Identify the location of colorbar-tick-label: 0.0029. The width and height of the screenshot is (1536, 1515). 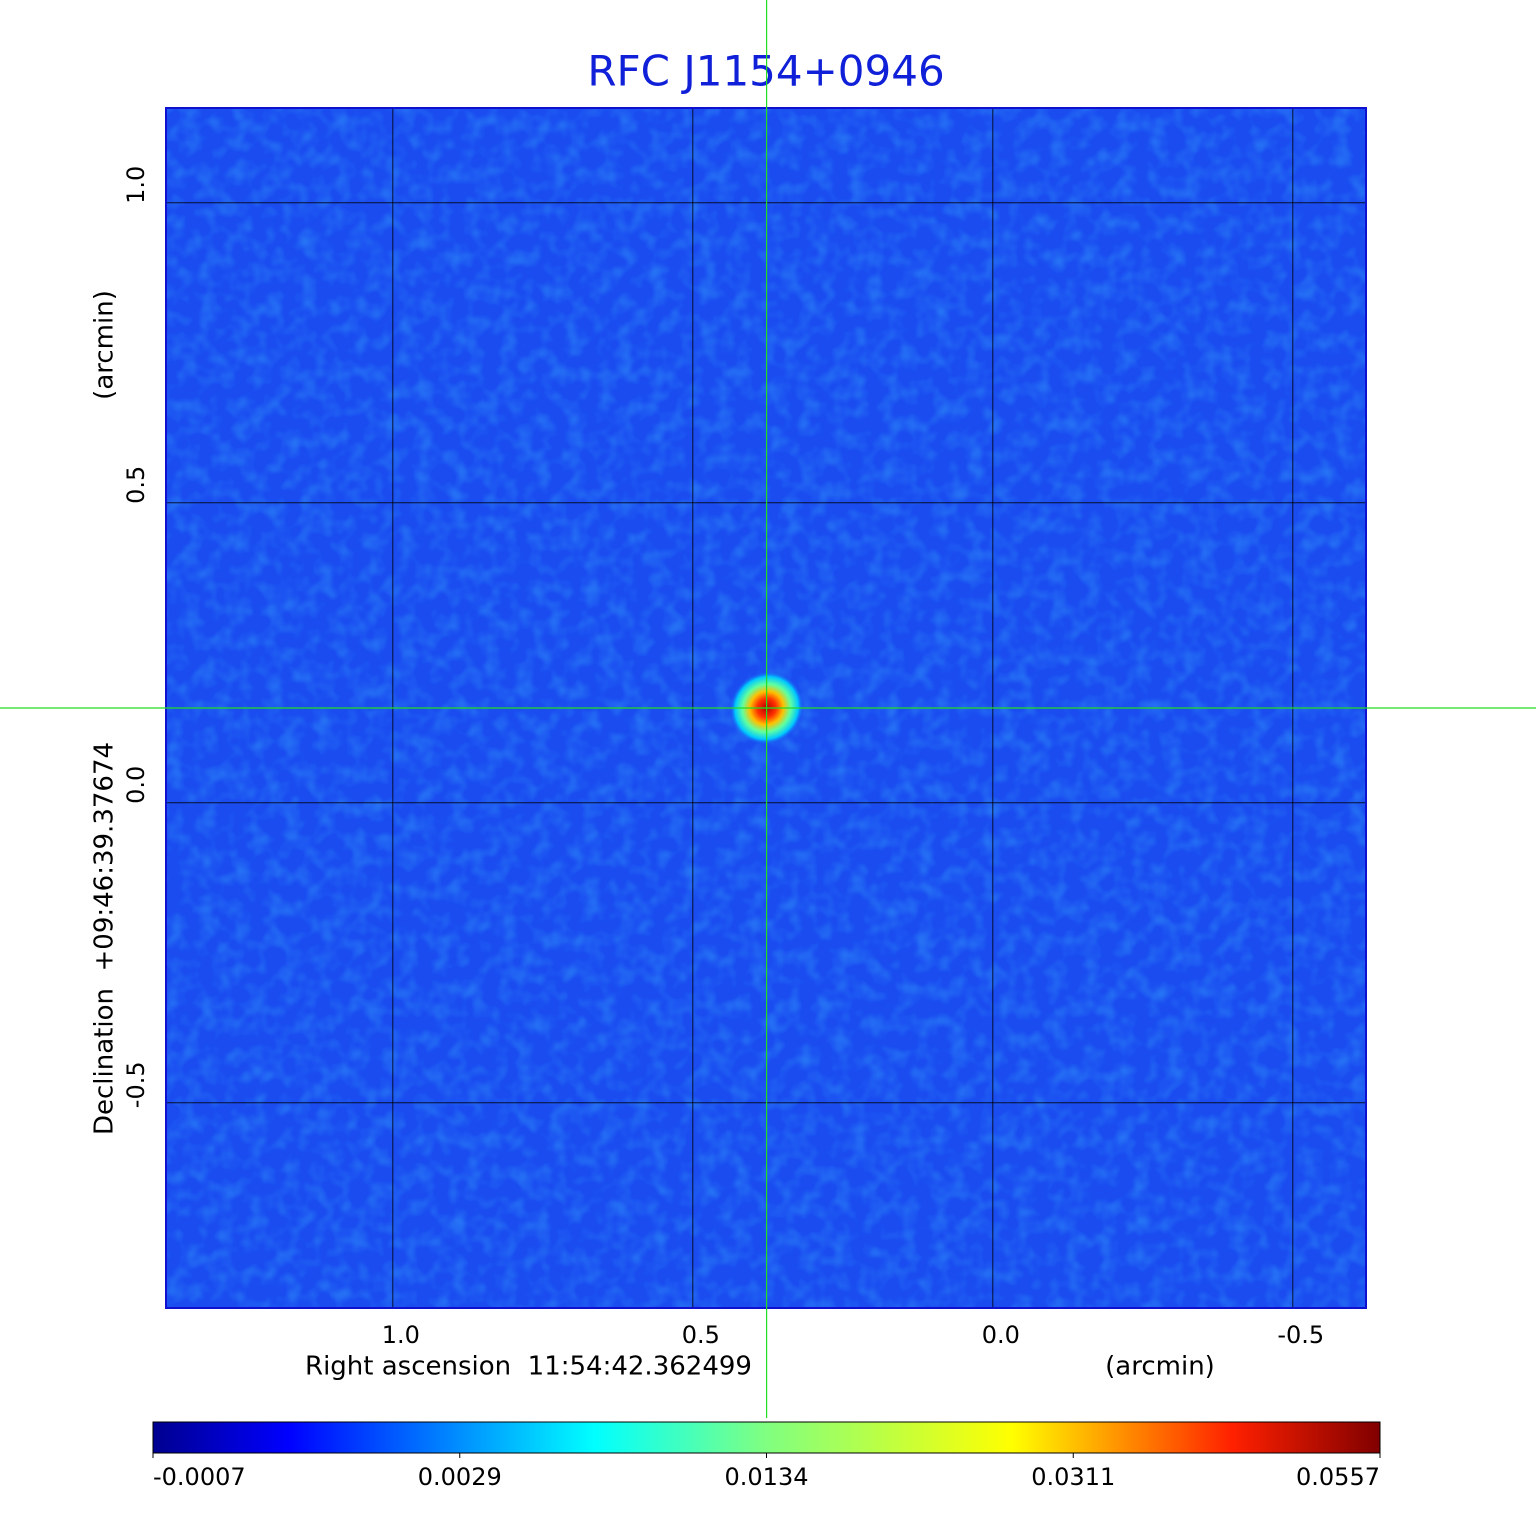
(460, 1477).